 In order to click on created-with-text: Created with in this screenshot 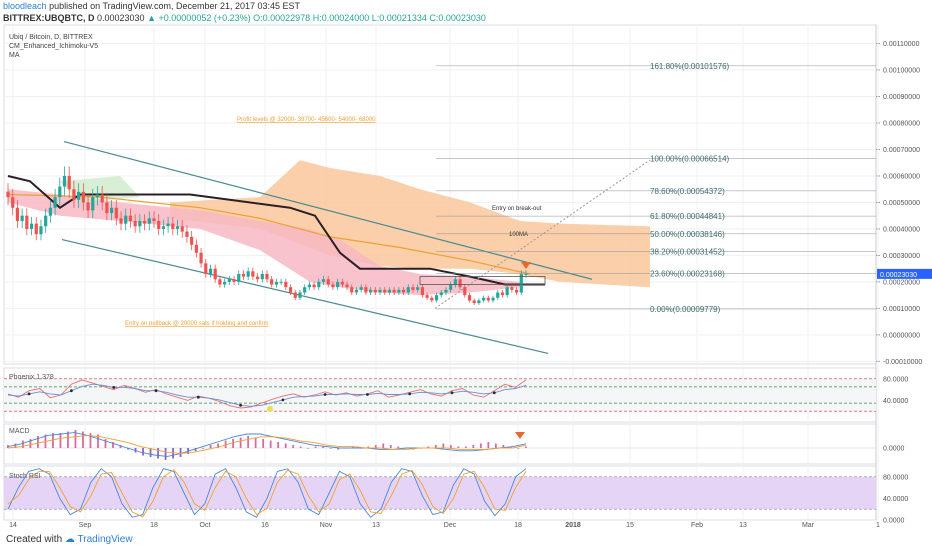, I will do `click(34, 539)`.